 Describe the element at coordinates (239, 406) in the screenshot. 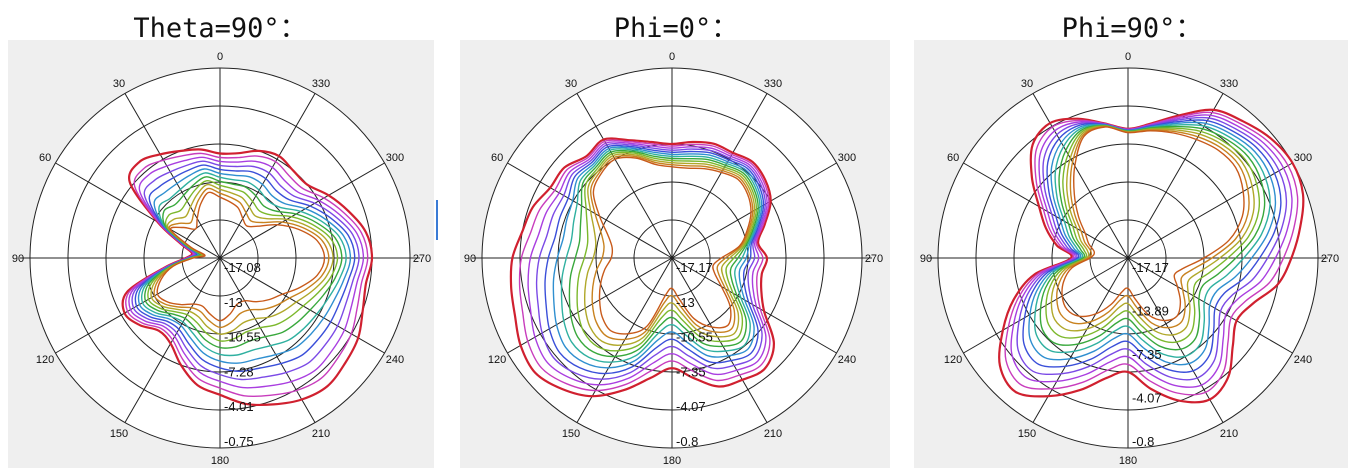

I see `radial-tick-label: -4.01` at that location.